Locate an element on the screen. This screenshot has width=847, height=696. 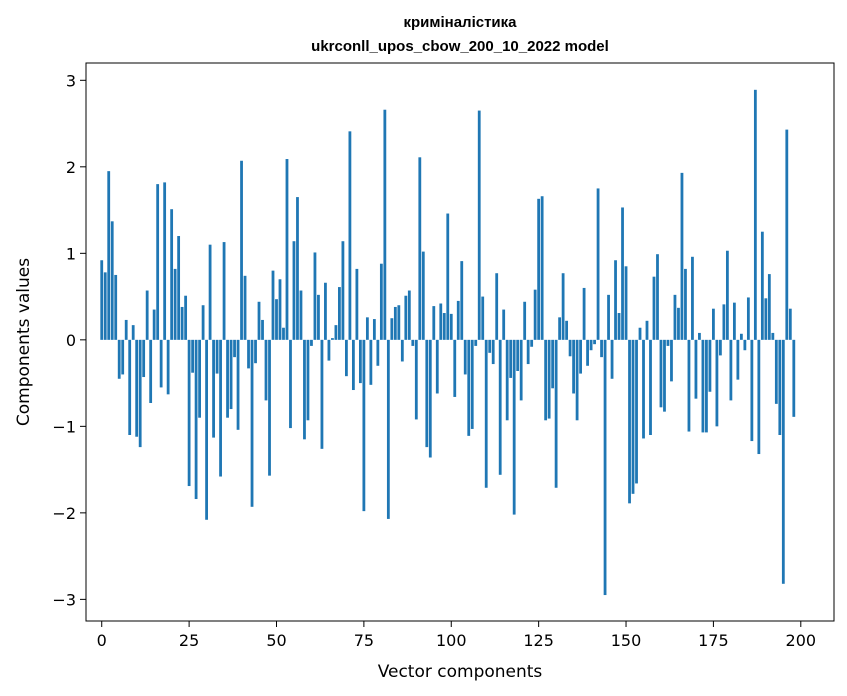
x-tick-label: 100 is located at coordinates (451, 640).